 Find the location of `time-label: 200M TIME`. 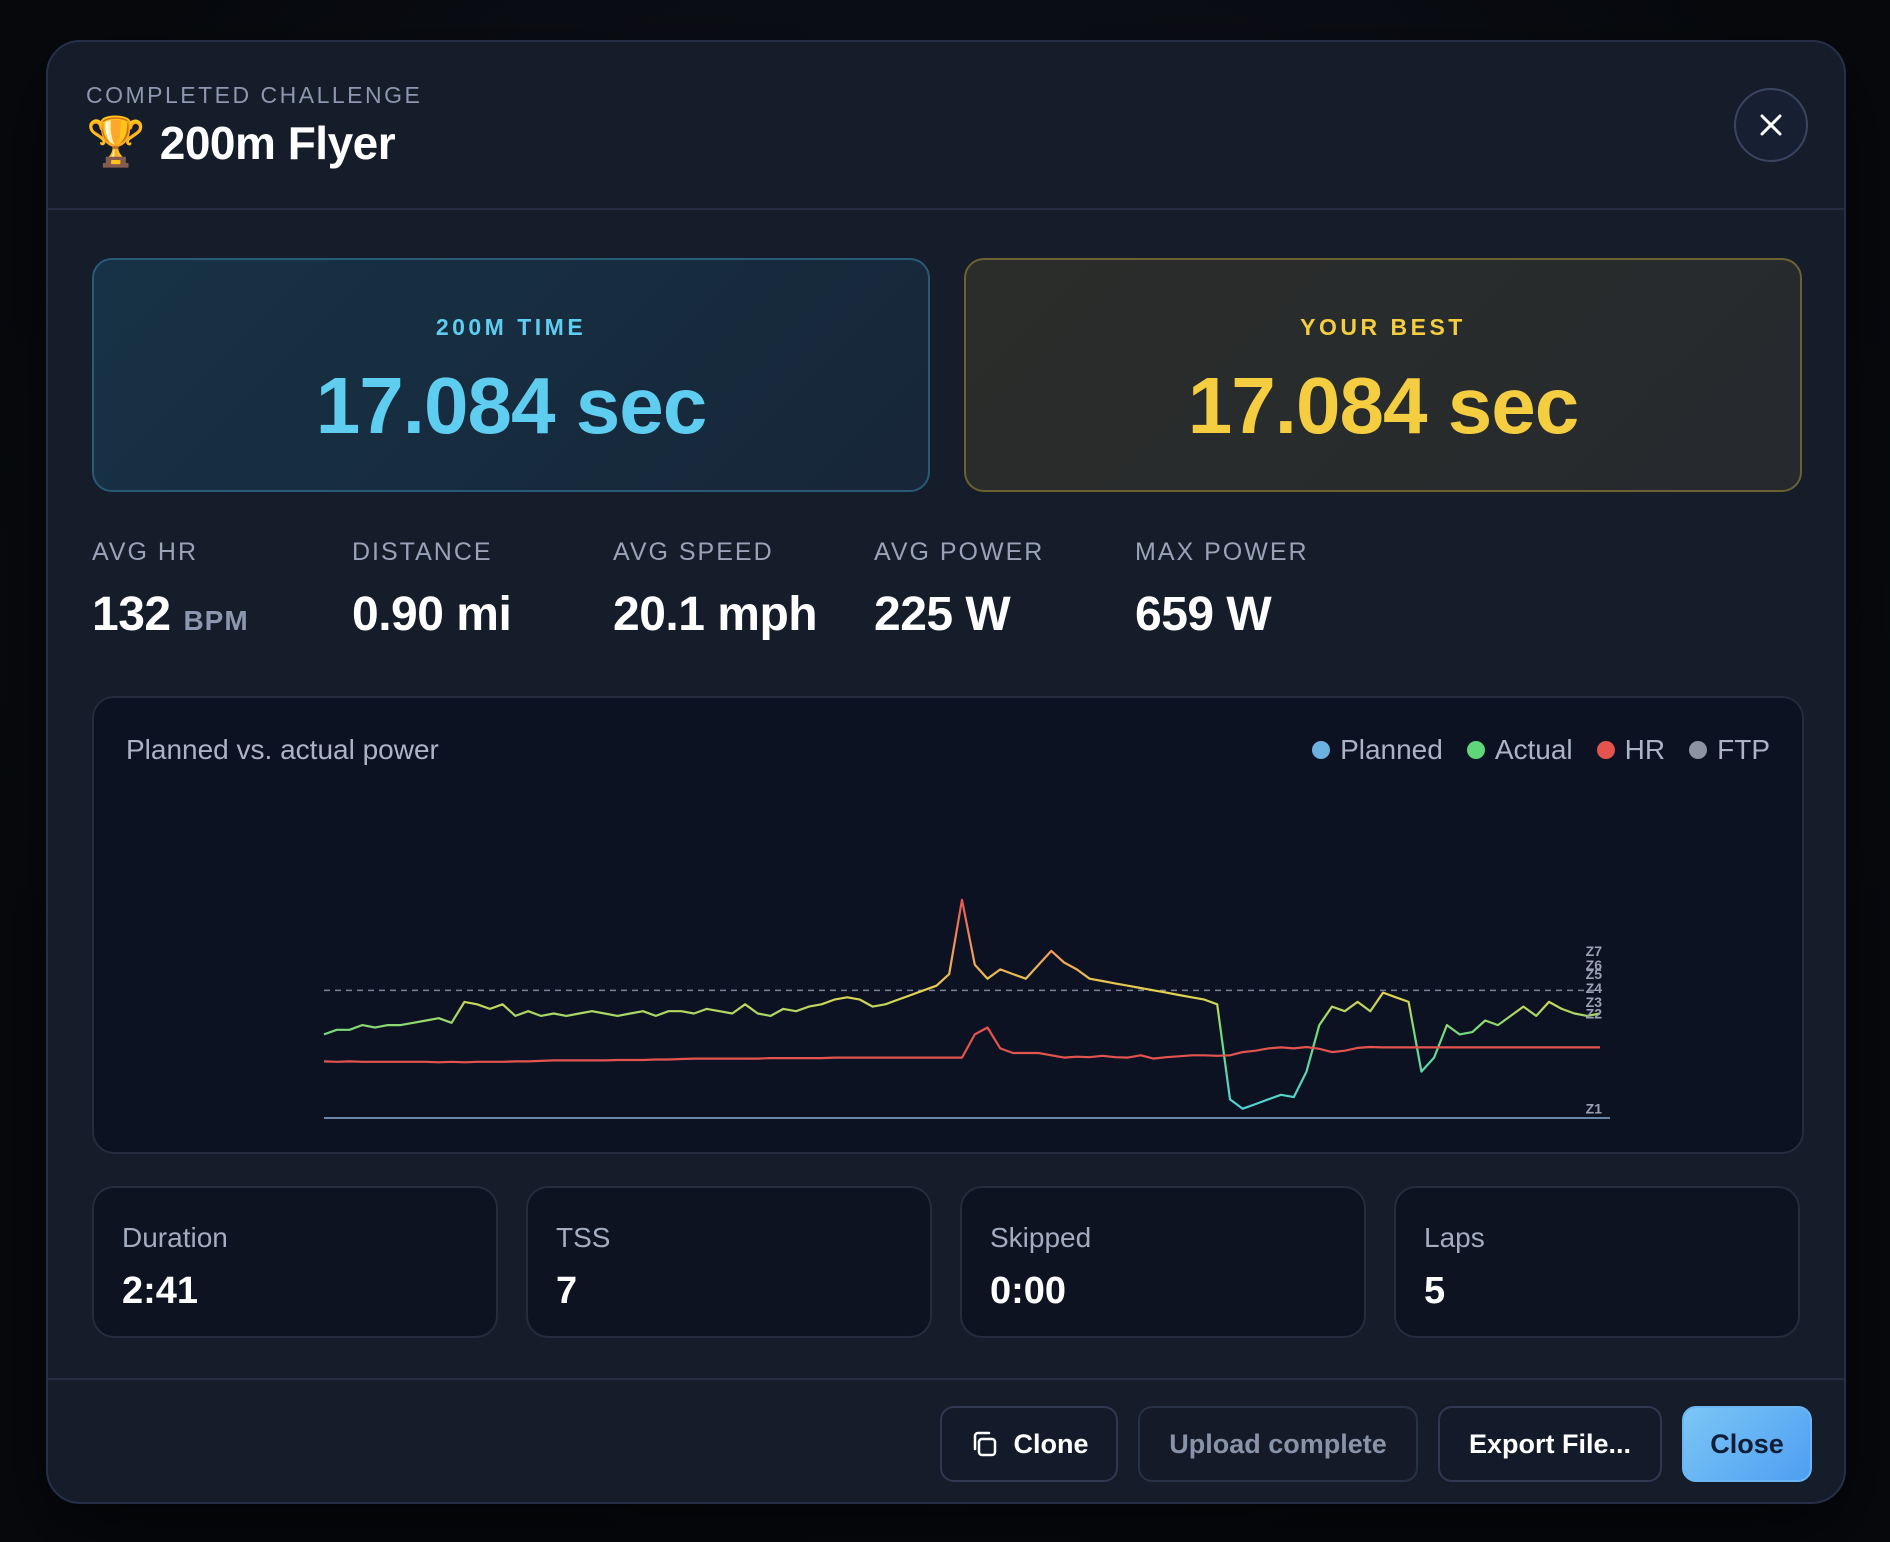

time-label: 200M TIME is located at coordinates (511, 327).